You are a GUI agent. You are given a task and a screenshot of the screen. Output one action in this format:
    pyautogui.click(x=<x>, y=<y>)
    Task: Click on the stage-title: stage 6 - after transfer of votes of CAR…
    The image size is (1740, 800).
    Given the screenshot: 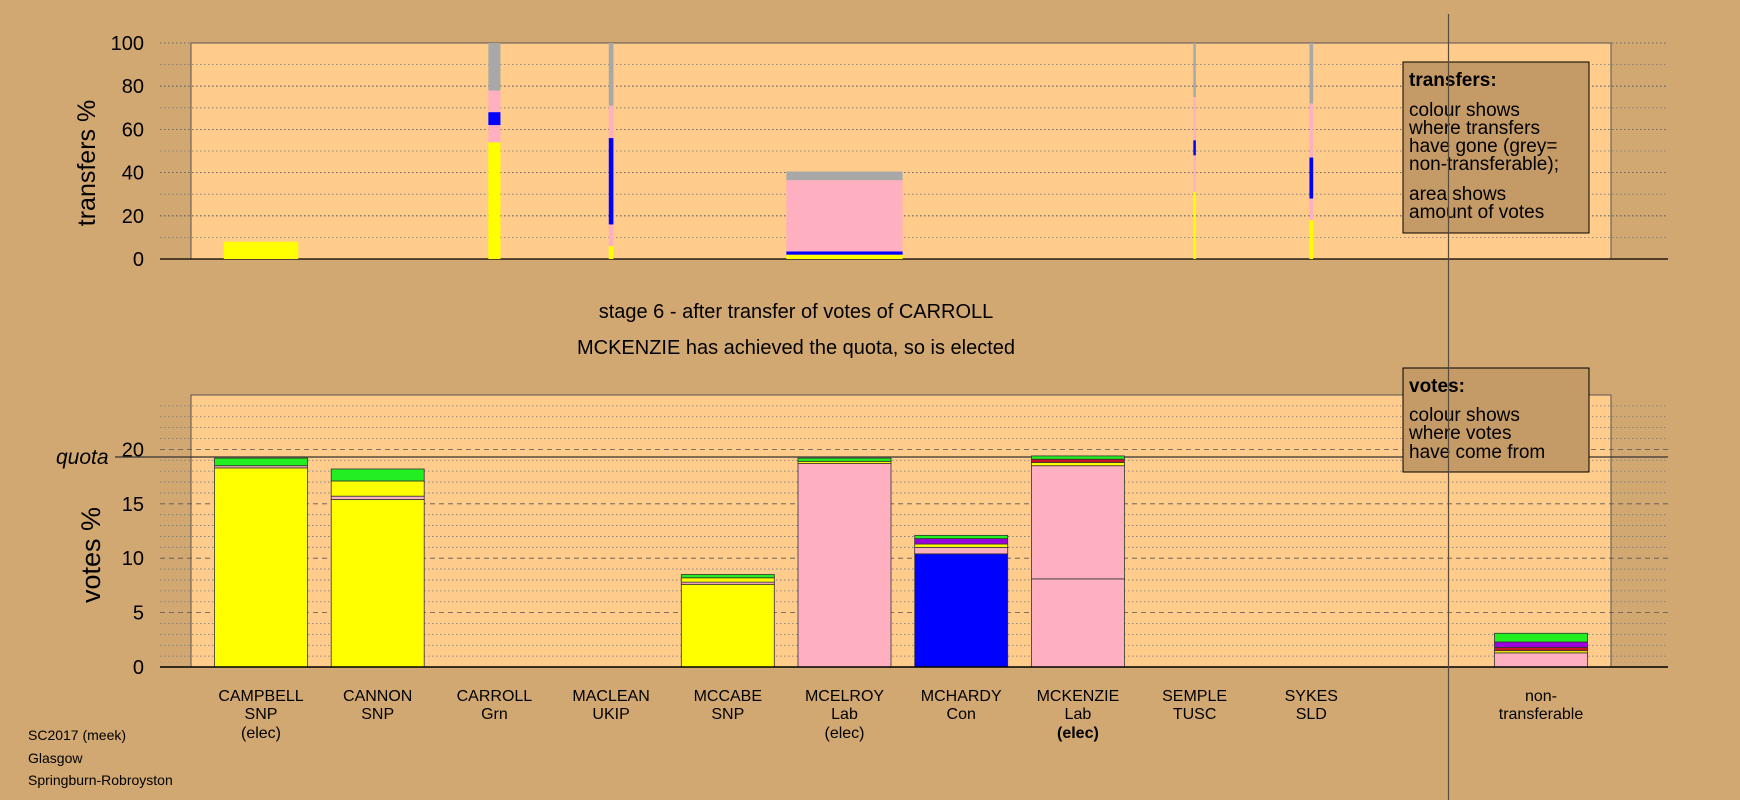 What is the action you would take?
    pyautogui.click(x=796, y=312)
    